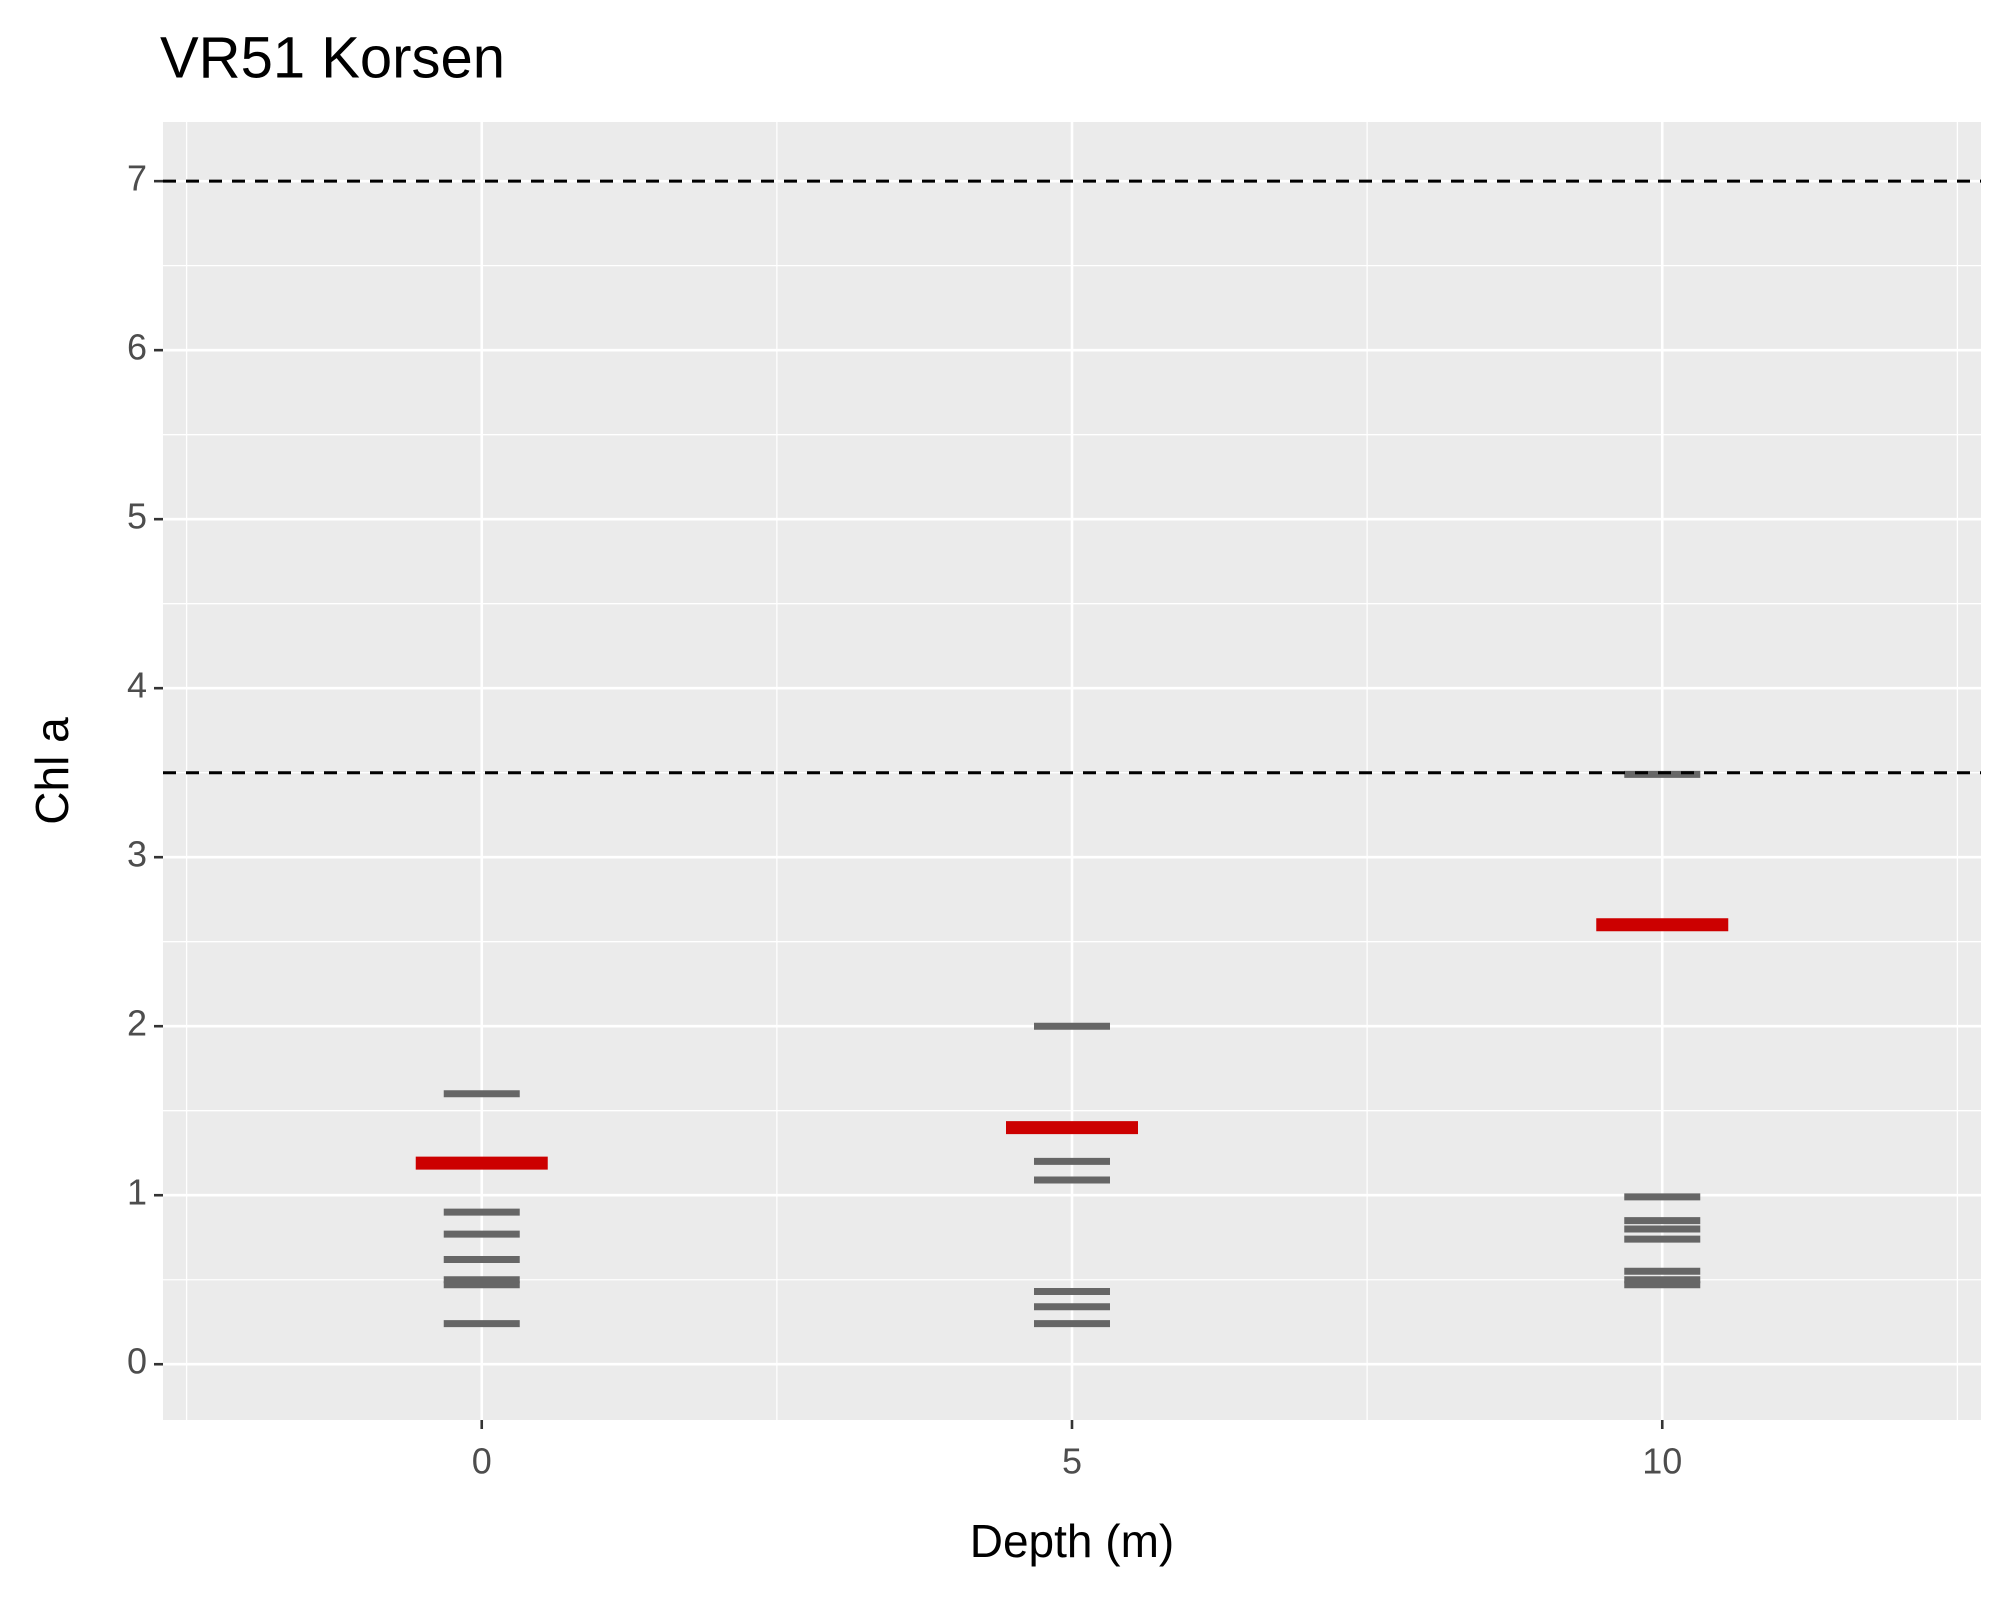 Image resolution: width=2000 pixels, height=1600 pixels. I want to click on x-tick-label: 5, so click(1072, 1461).